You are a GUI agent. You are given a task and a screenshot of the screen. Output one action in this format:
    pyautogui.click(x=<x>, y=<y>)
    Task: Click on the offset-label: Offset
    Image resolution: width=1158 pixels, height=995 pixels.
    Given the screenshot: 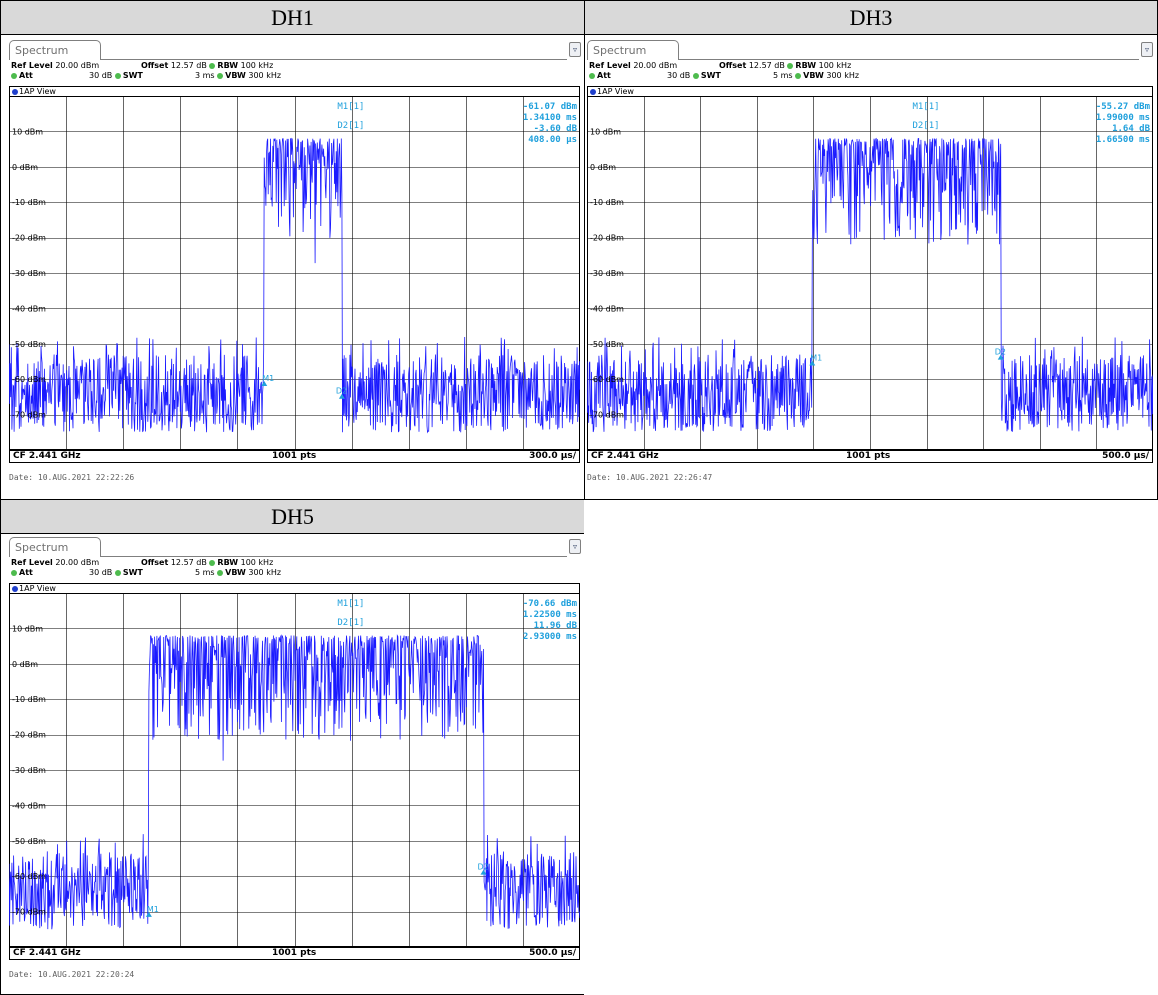 What is the action you would take?
    pyautogui.click(x=733, y=65)
    